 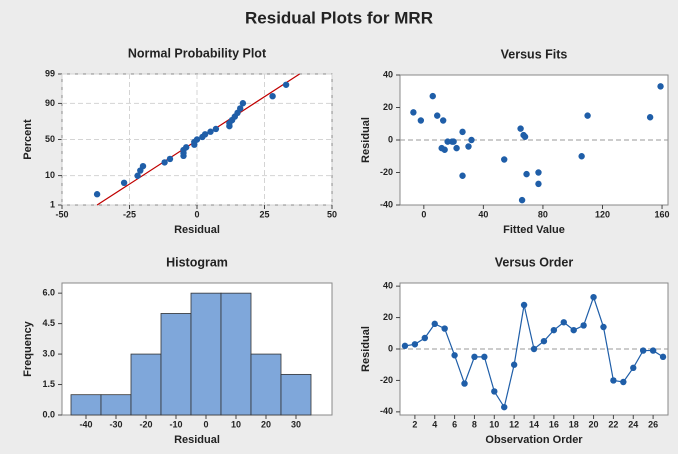 What do you see at coordinates (388, 286) in the screenshot?
I see `y-tick-label: 40` at bounding box center [388, 286].